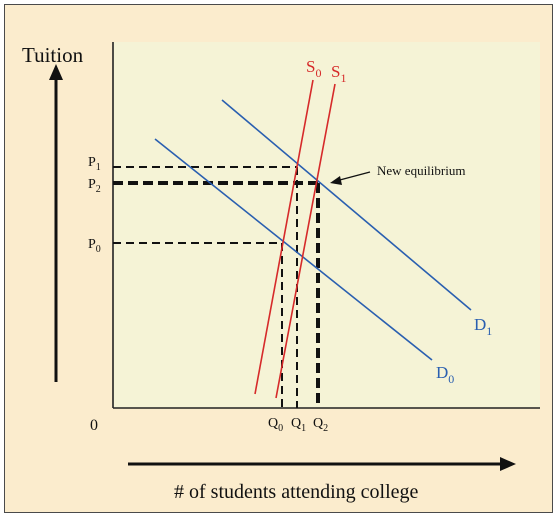 The width and height of the screenshot is (558, 517). What do you see at coordinates (53, 55) in the screenshot?
I see `y-axis-label: Tuition` at bounding box center [53, 55].